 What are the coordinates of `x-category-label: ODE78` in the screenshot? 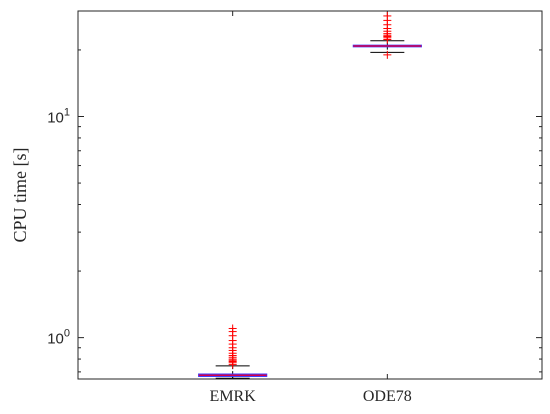 It's located at (387, 396).